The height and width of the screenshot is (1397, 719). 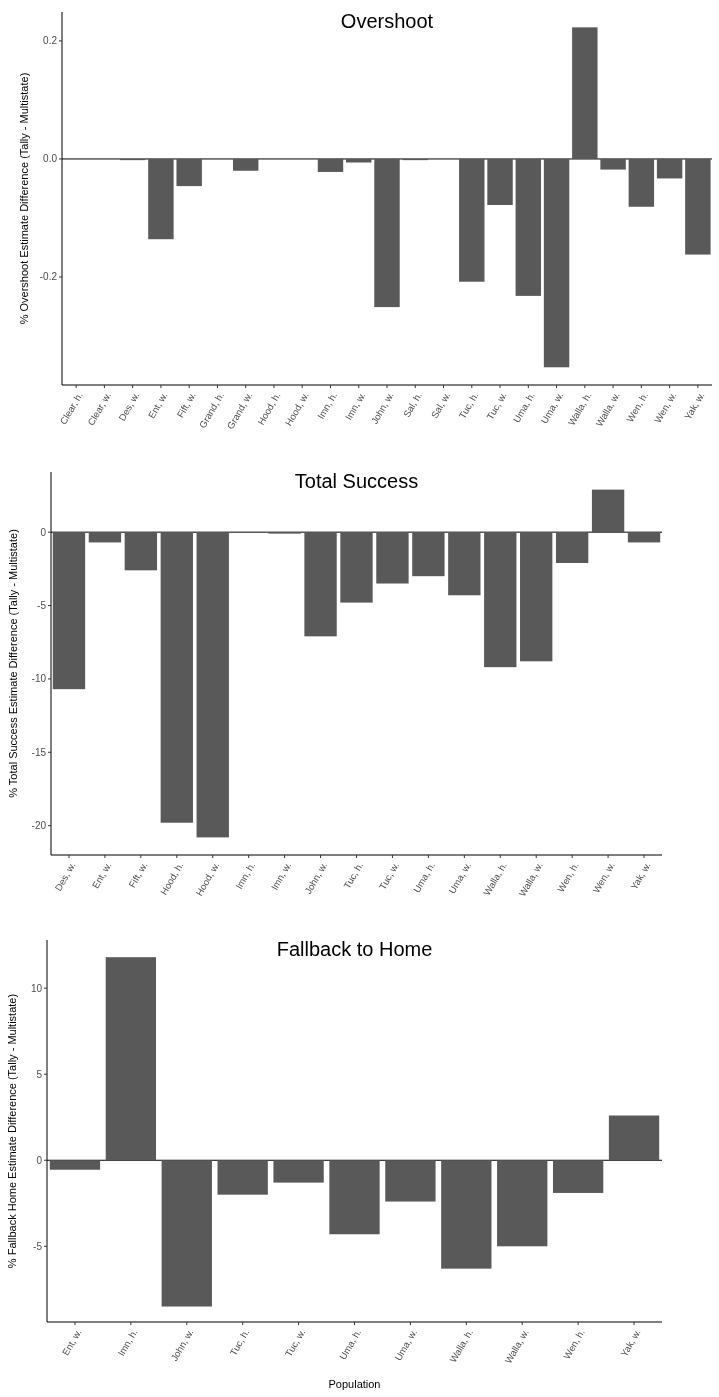 What do you see at coordinates (24, 198) in the screenshot?
I see `y-axis-title: % Overshoot Estimate Difference (Tally - Multistate)` at bounding box center [24, 198].